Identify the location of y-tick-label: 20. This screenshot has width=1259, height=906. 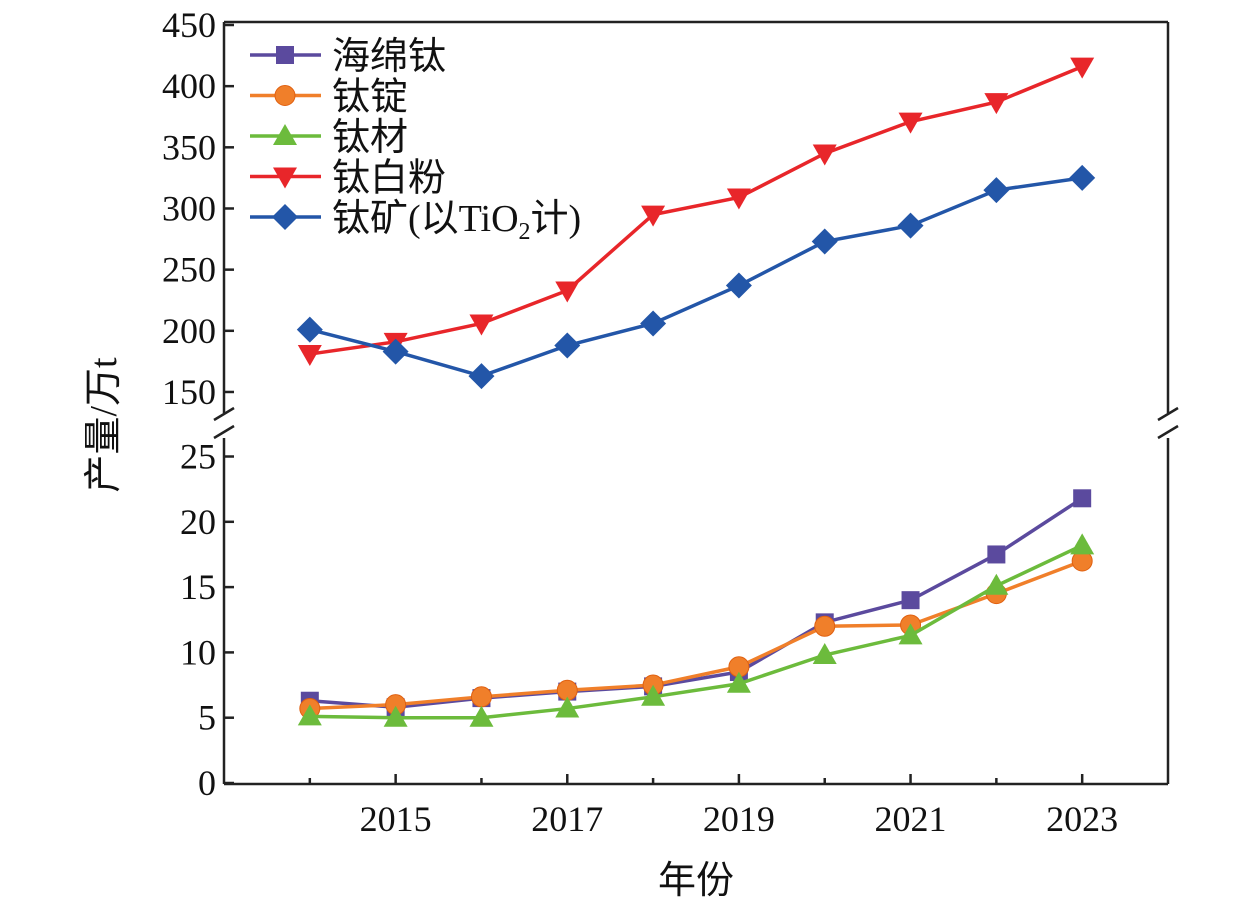
(198, 522).